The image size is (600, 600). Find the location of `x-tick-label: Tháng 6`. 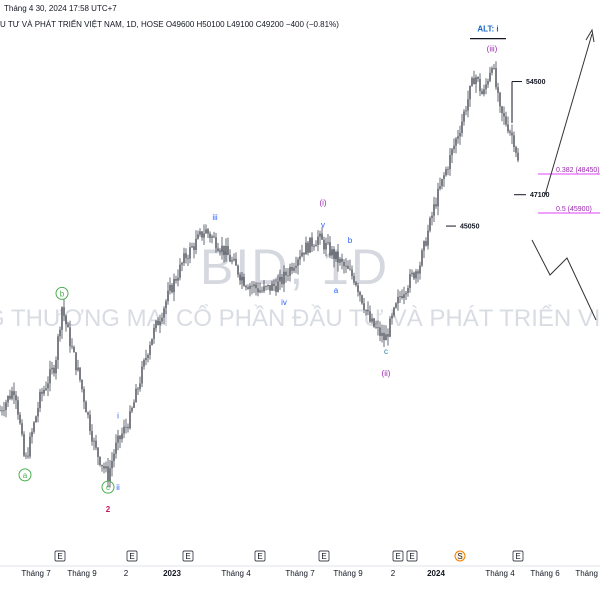

x-tick-label: Tháng 6 is located at coordinates (545, 573).